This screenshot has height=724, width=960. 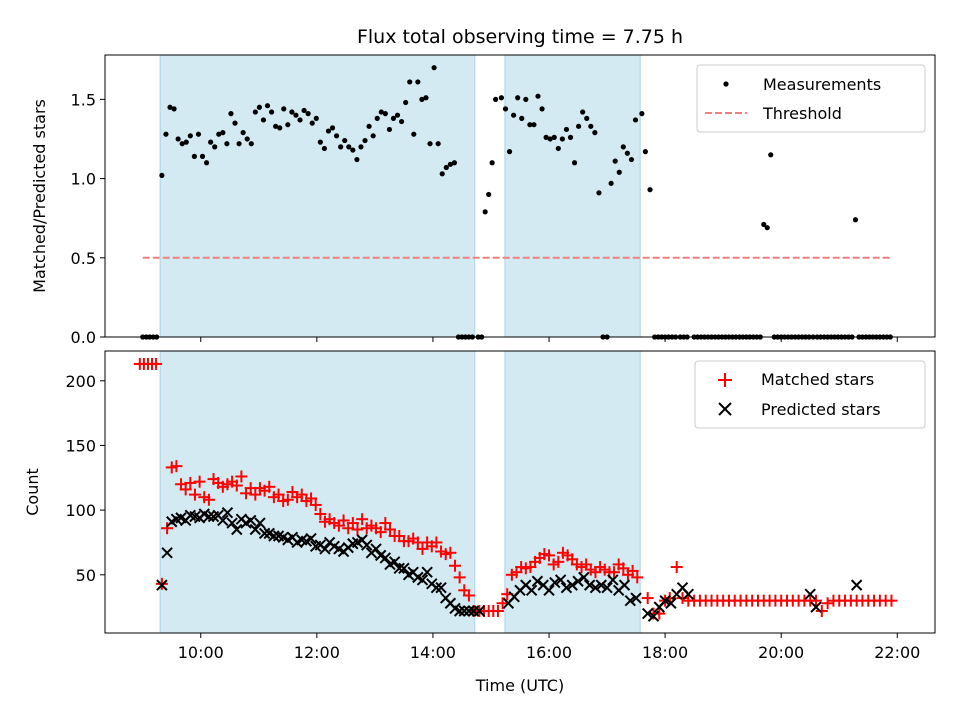 What do you see at coordinates (811, 98) in the screenshot?
I see `top-legend: Measurements Threshold` at bounding box center [811, 98].